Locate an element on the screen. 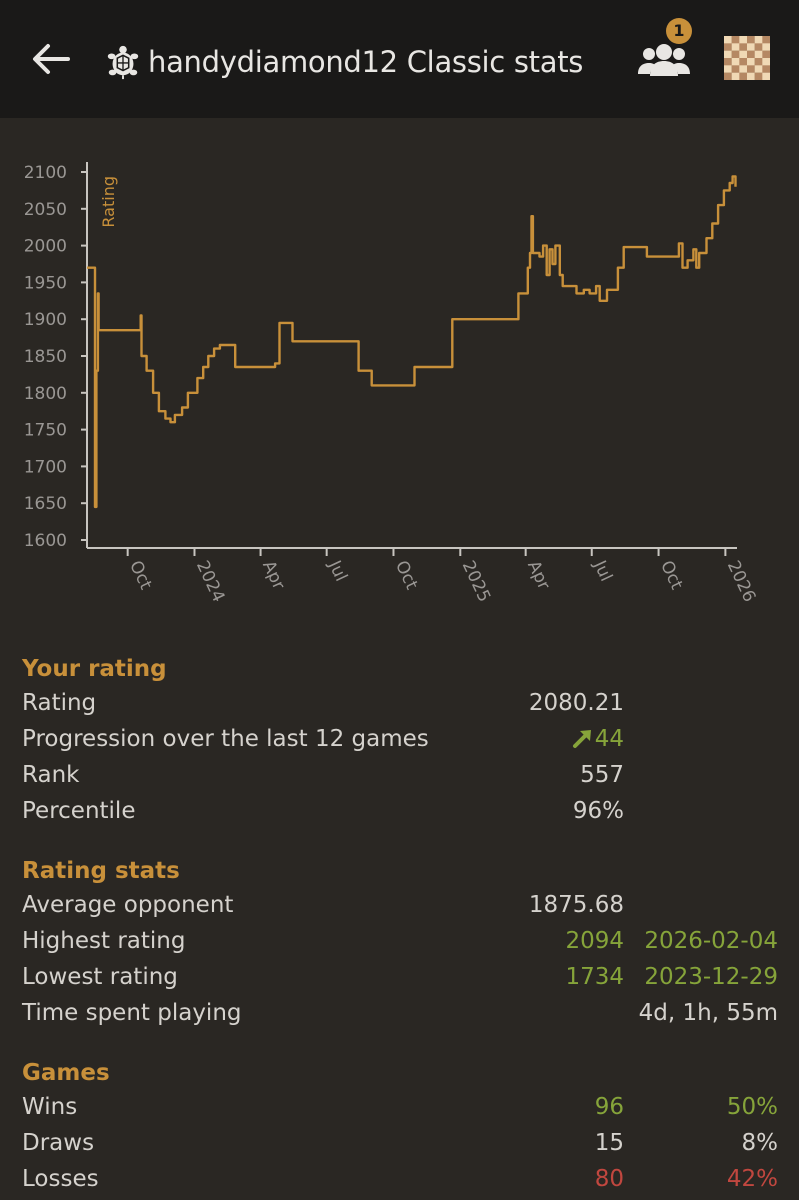 The height and width of the screenshot is (1200, 799). highest-rating-value: 2094 is located at coordinates (594, 941).